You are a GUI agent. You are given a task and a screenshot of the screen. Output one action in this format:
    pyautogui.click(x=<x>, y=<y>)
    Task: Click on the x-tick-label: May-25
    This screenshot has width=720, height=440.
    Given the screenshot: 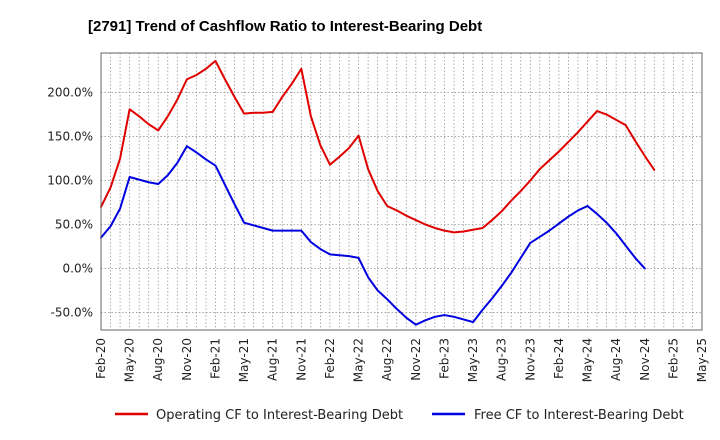 What is the action you would take?
    pyautogui.click(x=702, y=360)
    